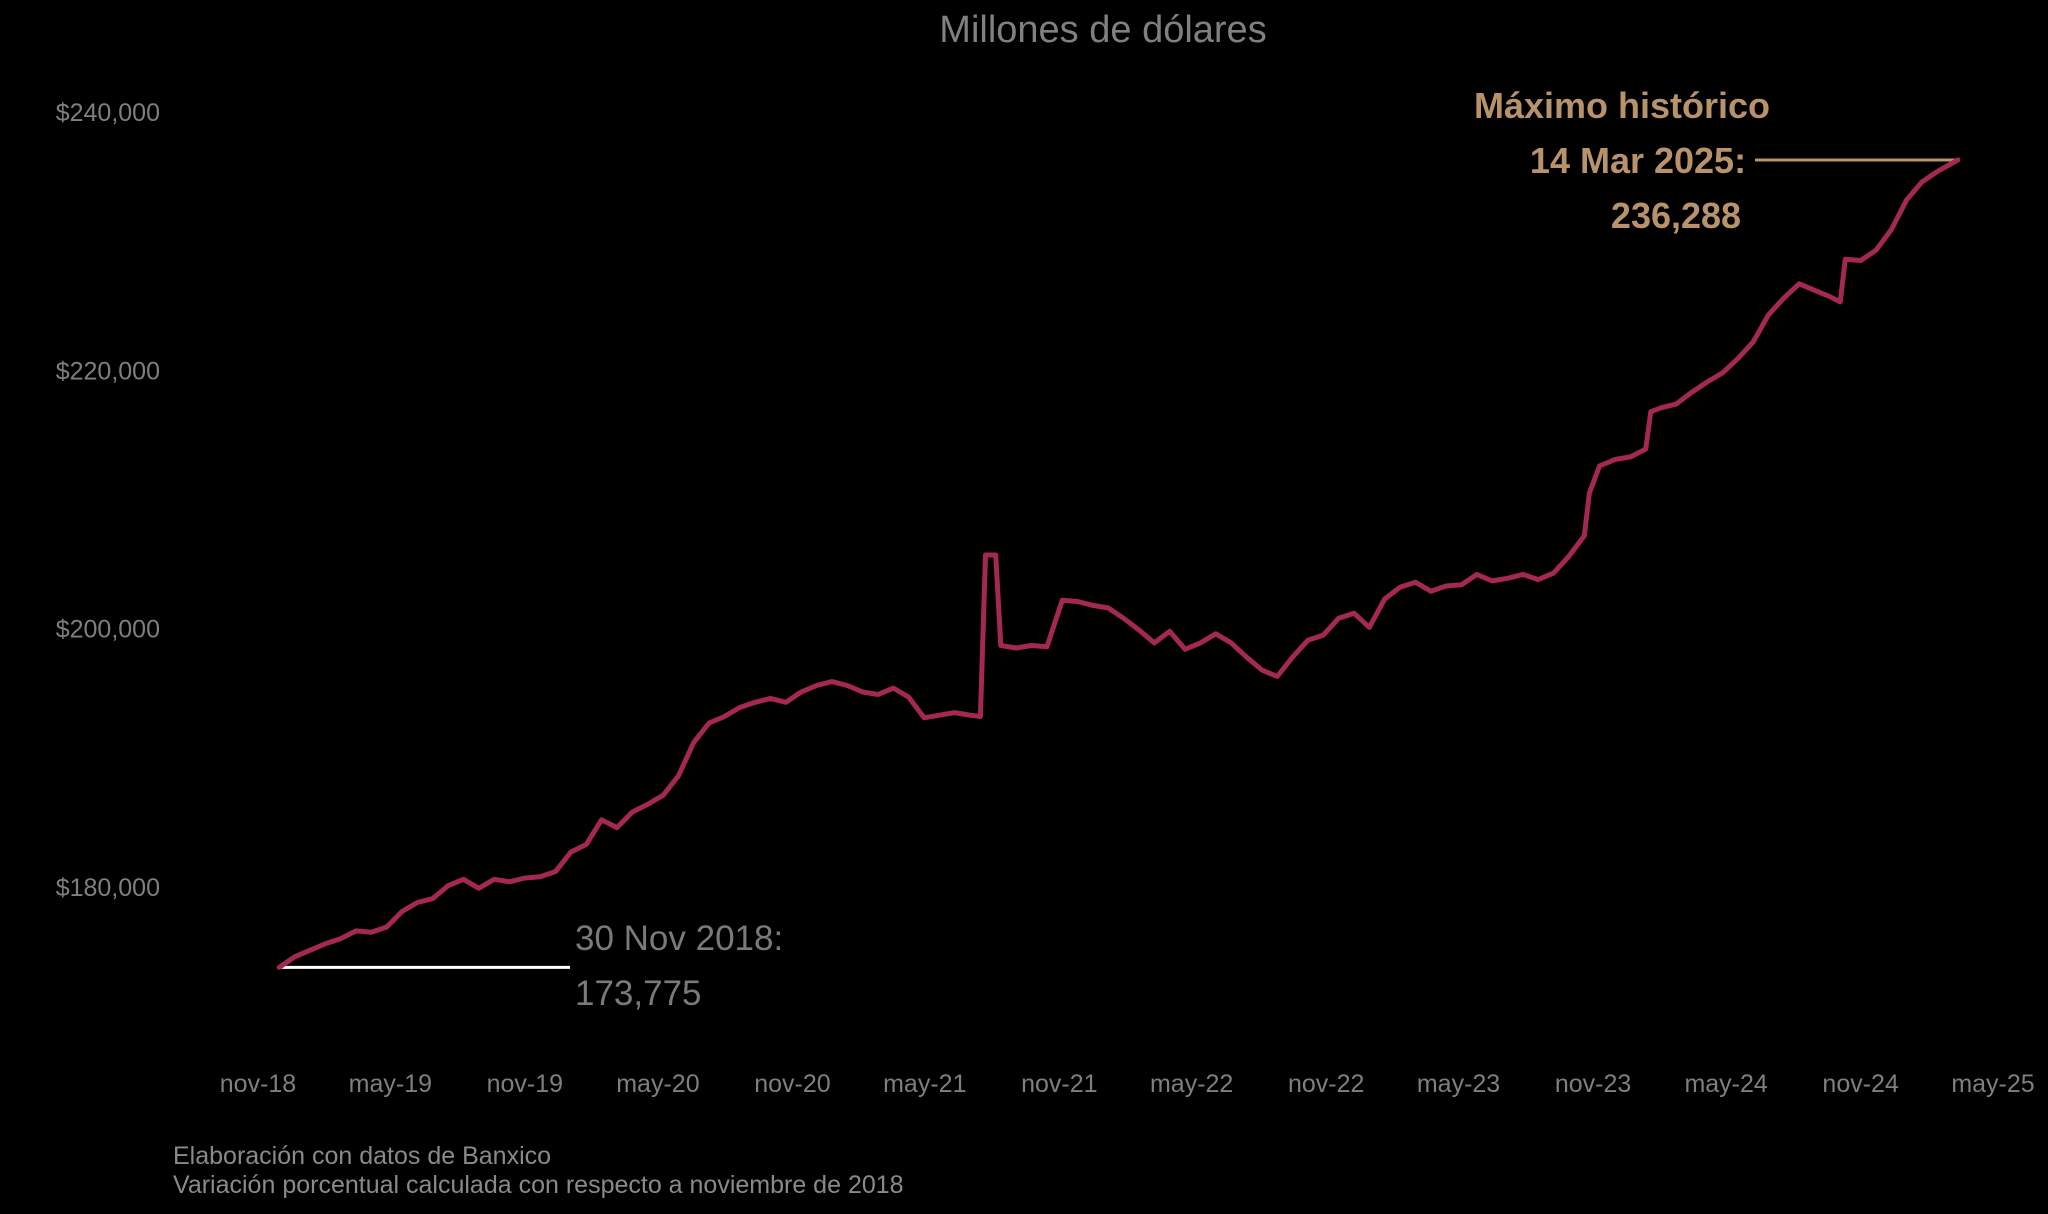 This screenshot has width=2048, height=1214. Describe the element at coordinates (108, 113) in the screenshot. I see `y-tick-label: $240,000` at that location.